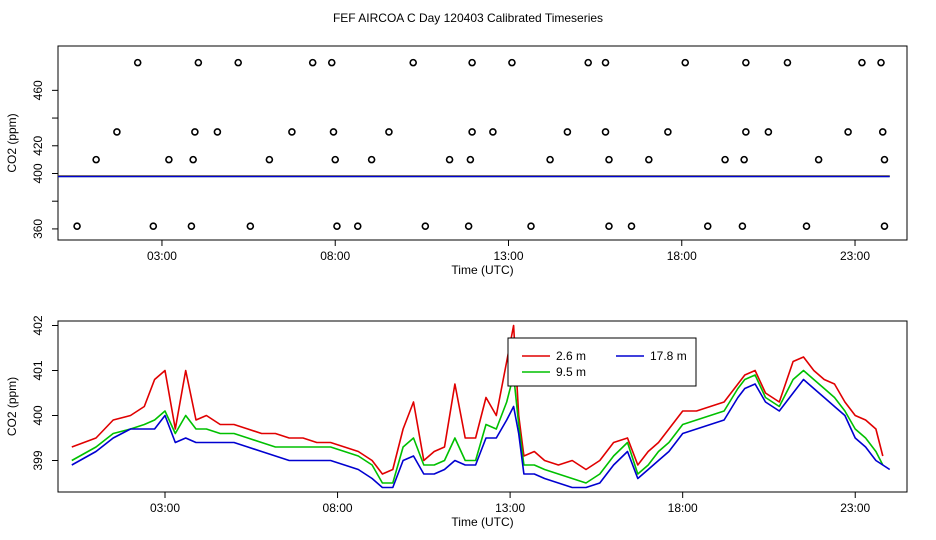 This screenshot has width=936, height=540. What do you see at coordinates (38, 325) in the screenshot?
I see `y-tick-label: 402` at bounding box center [38, 325].